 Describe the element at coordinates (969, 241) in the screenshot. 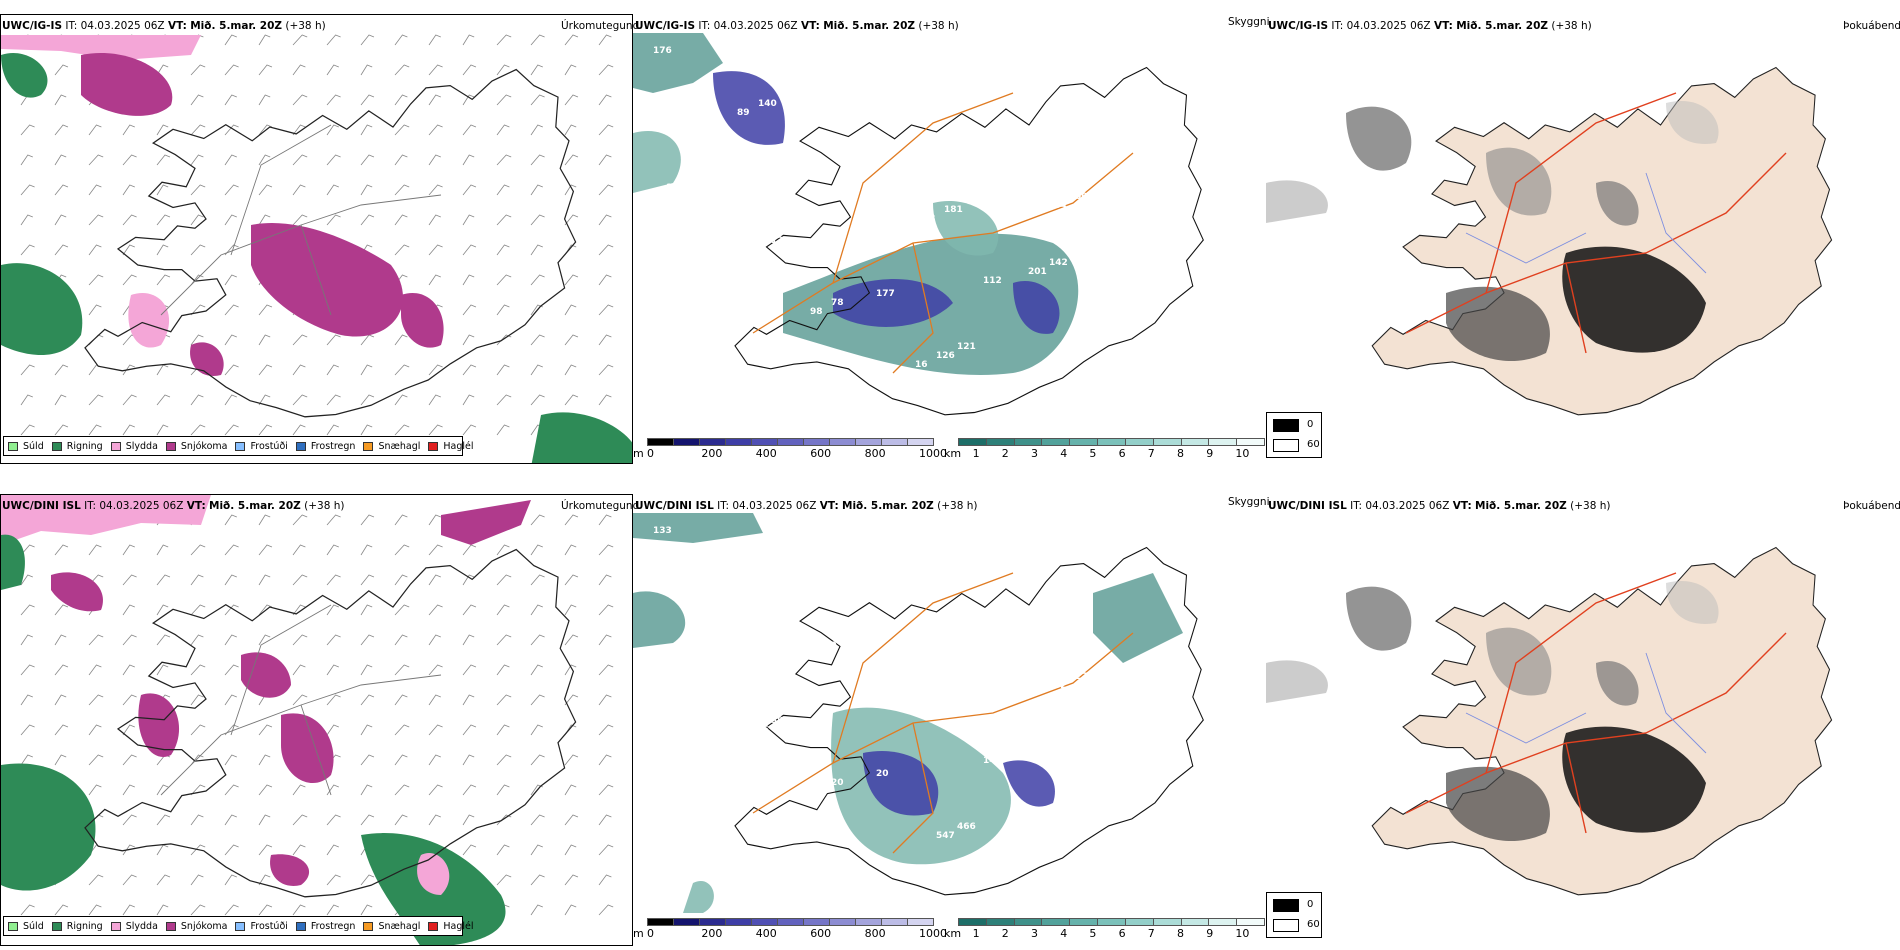

I see `coastline` at that location.